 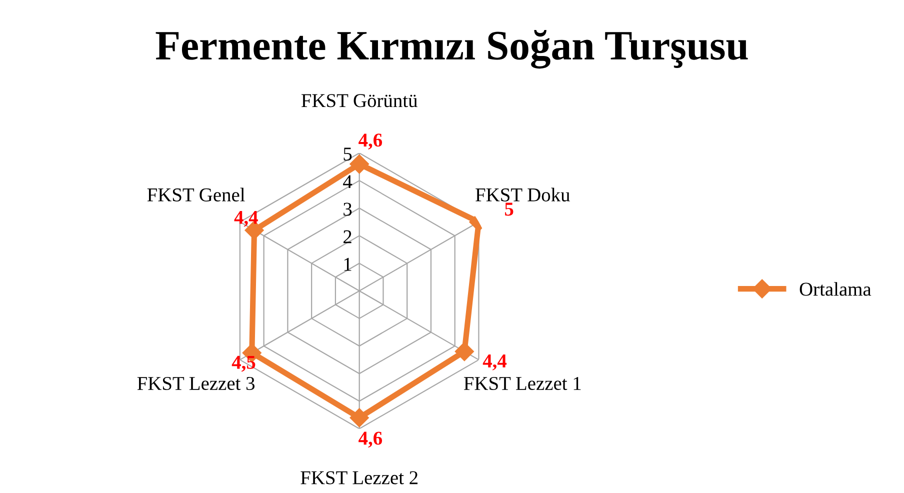 I want to click on y-tick-label: 1, so click(x=348, y=264).